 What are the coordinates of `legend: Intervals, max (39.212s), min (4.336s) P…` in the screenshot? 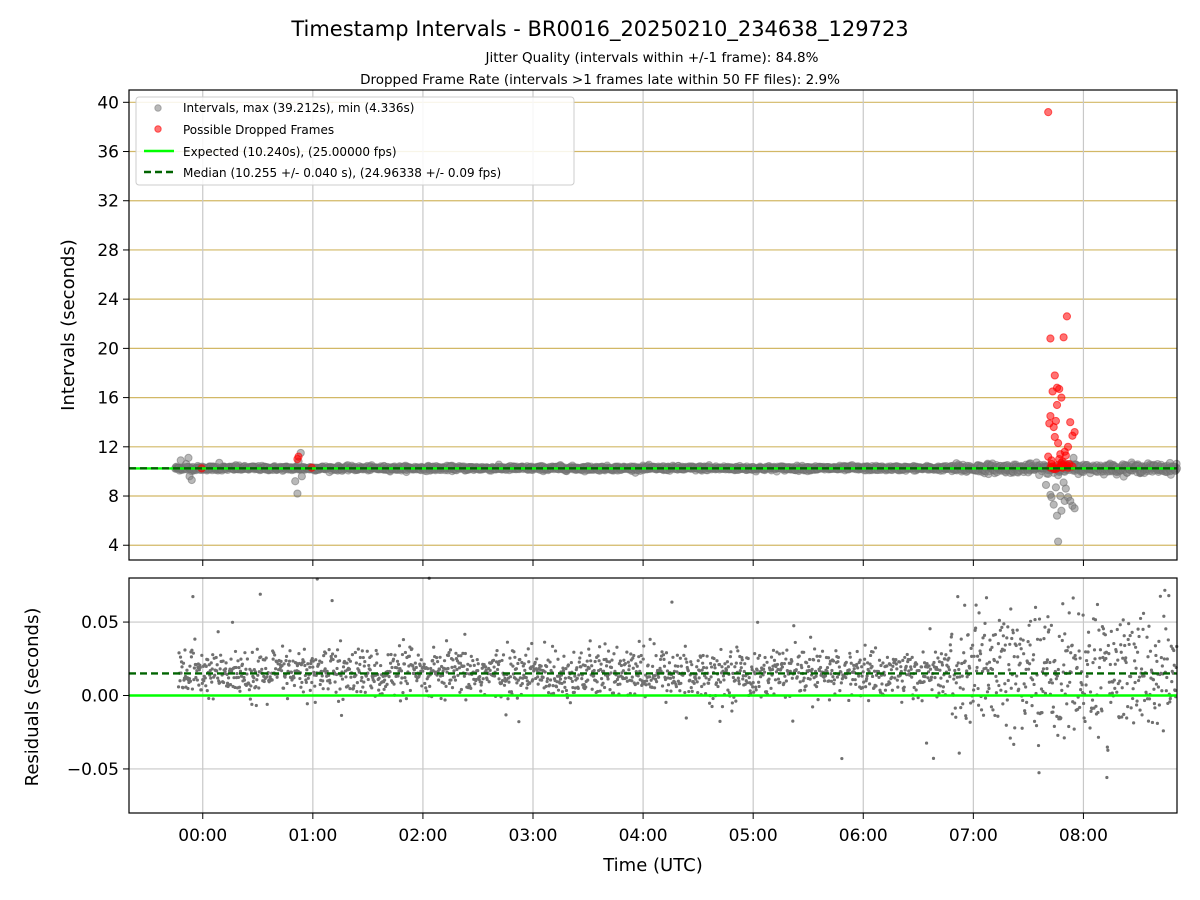 It's located at (355, 141).